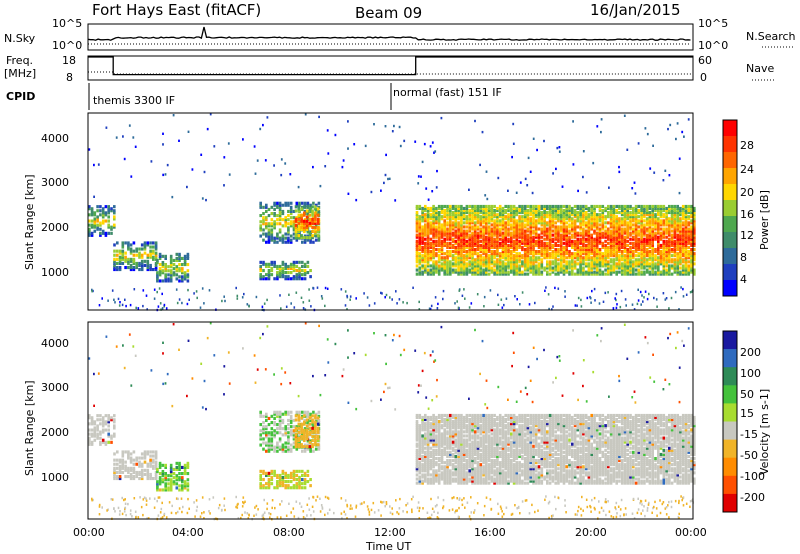  What do you see at coordinates (635, 10) in the screenshot?
I see `date-title: 16/Jan/2015` at bounding box center [635, 10].